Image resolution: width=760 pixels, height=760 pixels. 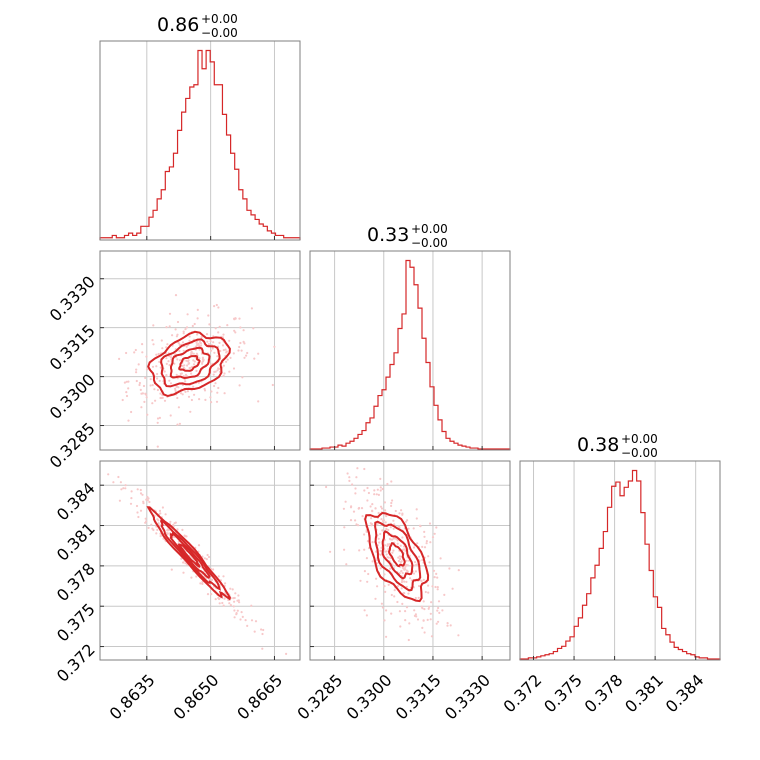 I want to click on y-tick-label: 0.3300, so click(x=72, y=396).